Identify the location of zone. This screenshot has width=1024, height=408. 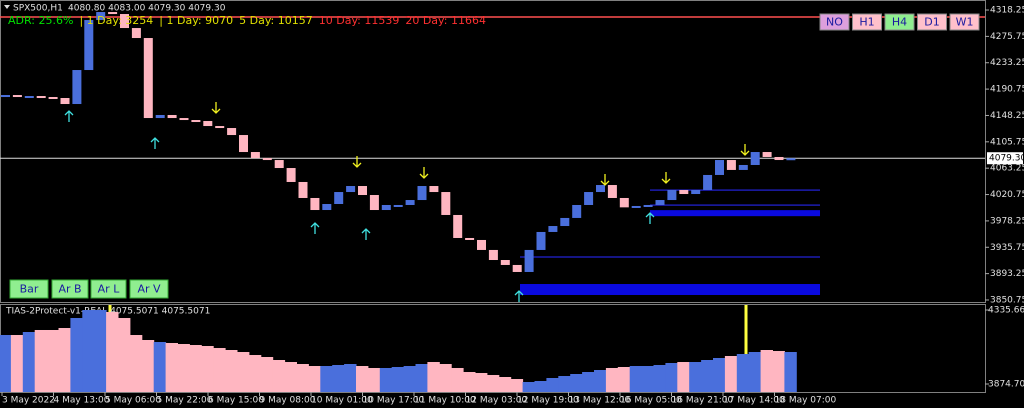
(735, 213).